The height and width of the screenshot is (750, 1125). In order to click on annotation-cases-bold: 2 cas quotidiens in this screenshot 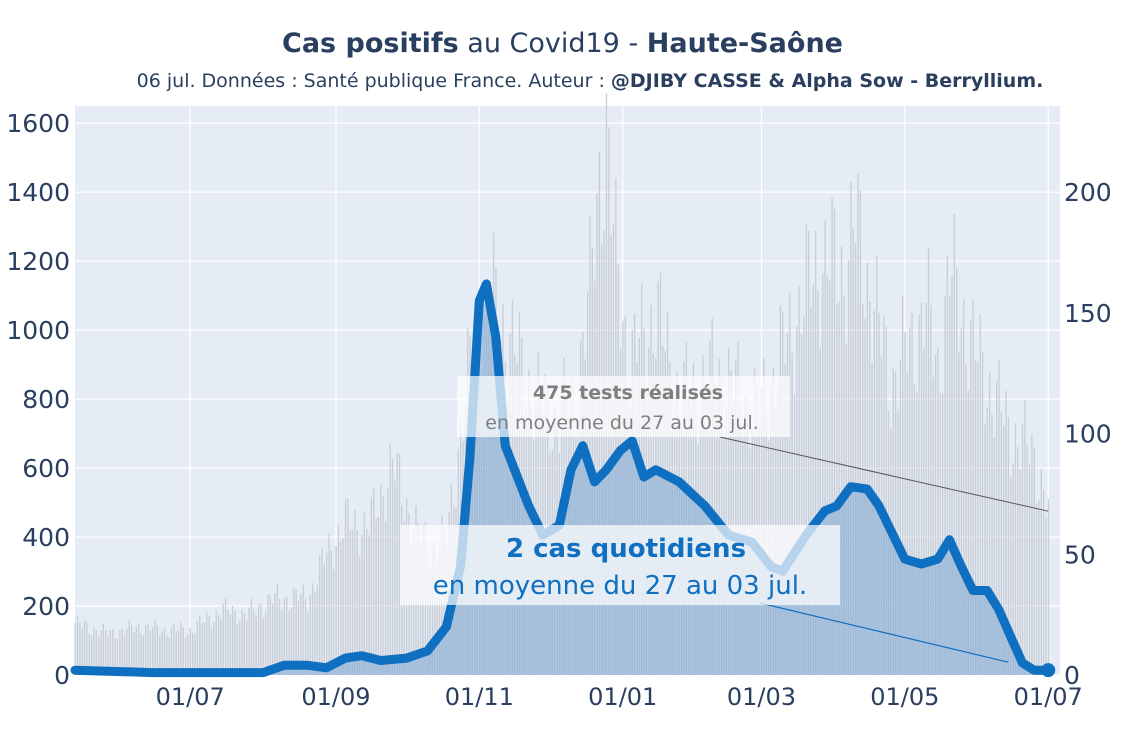, I will do `click(626, 549)`.